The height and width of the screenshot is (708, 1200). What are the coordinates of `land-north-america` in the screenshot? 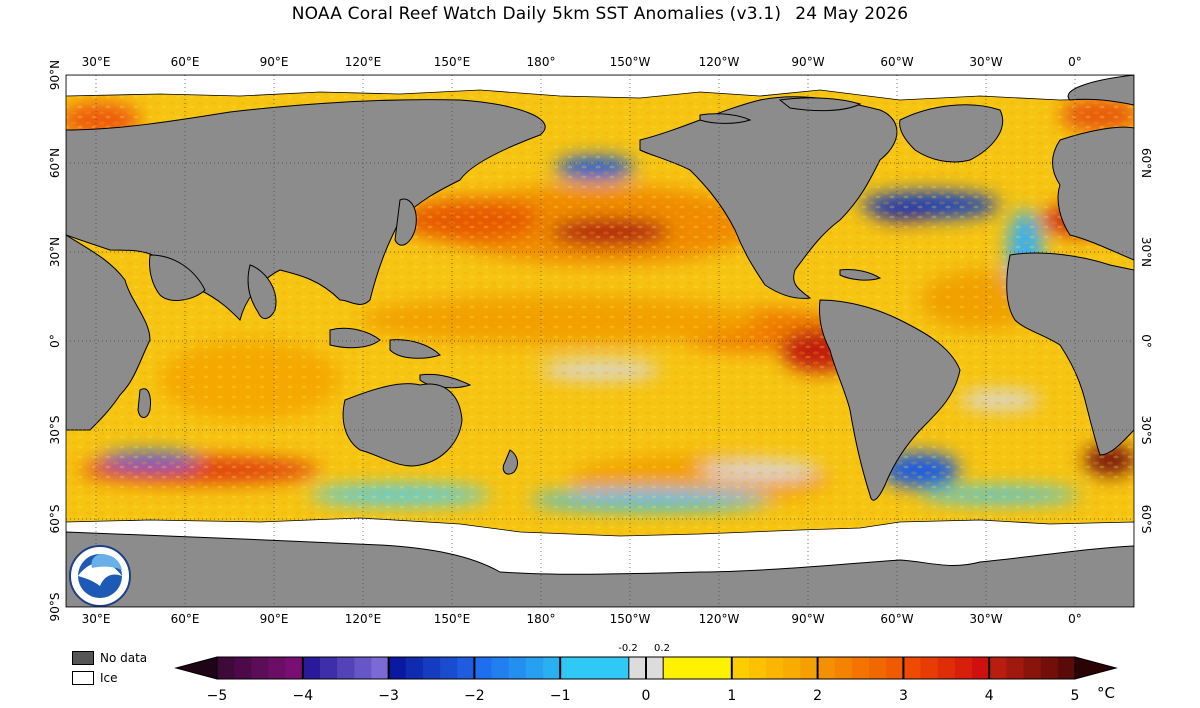 It's located at (768, 197).